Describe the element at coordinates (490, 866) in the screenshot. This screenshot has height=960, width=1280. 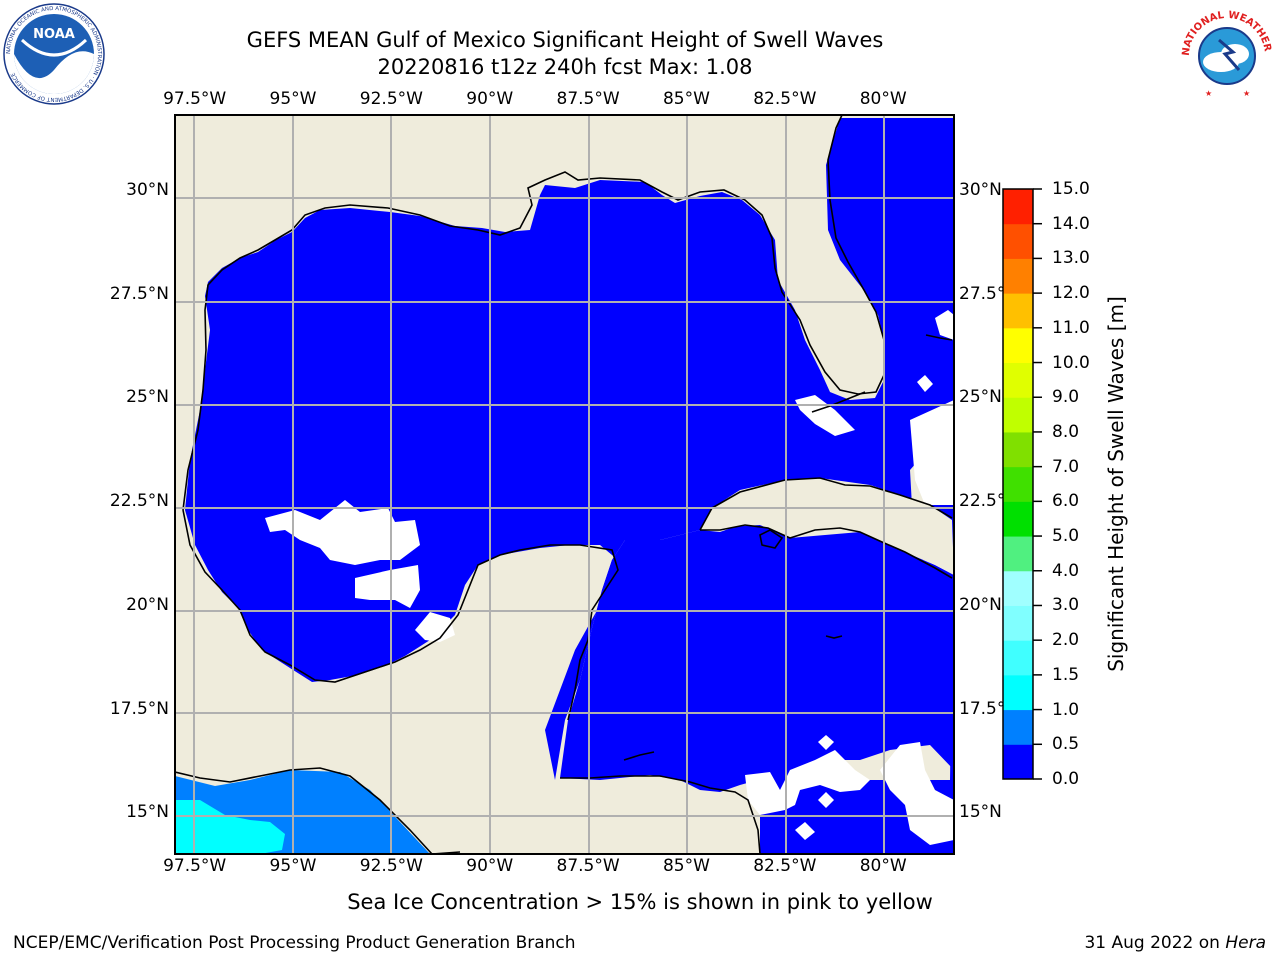
I see `lon-tick-bottom: 90°W` at that location.